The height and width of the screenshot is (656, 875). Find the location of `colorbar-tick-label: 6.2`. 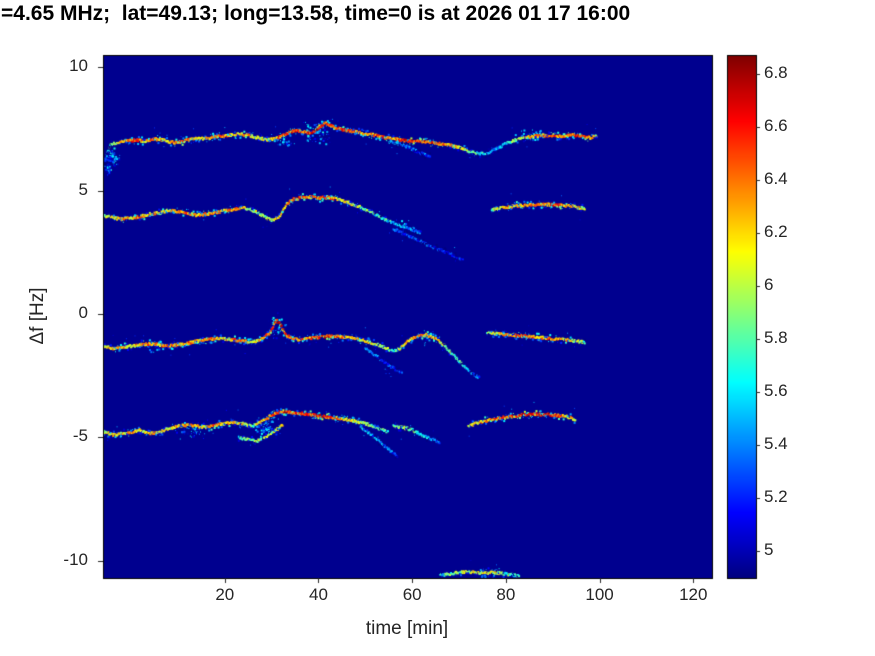

colorbar-tick-label: 6.2 is located at coordinates (776, 231).